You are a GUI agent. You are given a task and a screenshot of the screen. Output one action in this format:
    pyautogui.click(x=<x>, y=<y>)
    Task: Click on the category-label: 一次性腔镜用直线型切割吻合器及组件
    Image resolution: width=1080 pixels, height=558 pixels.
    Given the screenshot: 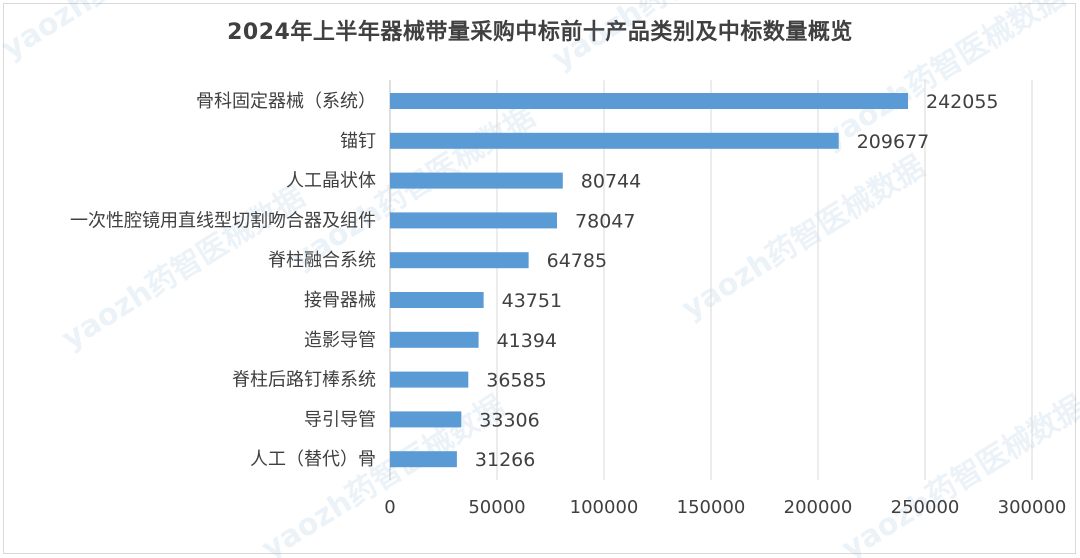 What is the action you would take?
    pyautogui.click(x=223, y=220)
    